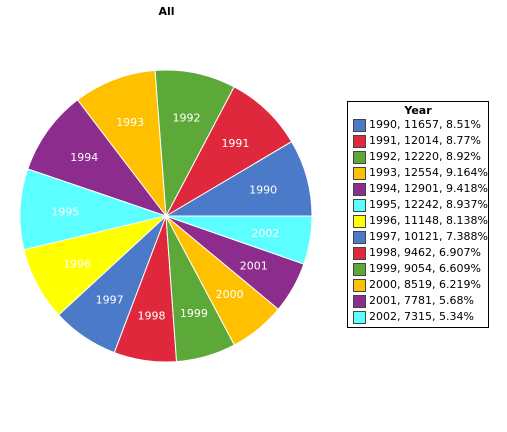 Image resolution: width=507 pixels, height=432 pixels. Describe the element at coordinates (425, 284) in the screenshot. I see `legend-label: 2000, 8519, 6.219%` at that location.